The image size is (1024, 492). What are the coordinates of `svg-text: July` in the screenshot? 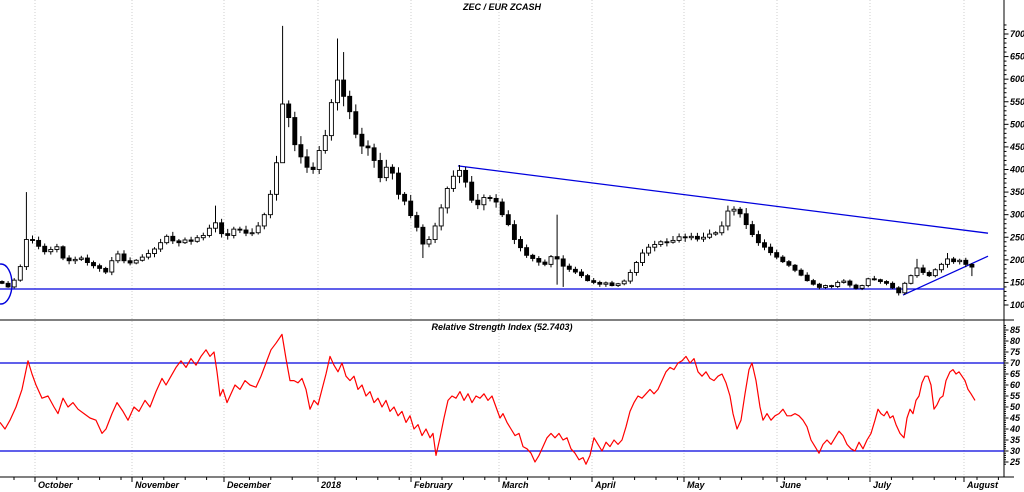 It's located at (882, 485).